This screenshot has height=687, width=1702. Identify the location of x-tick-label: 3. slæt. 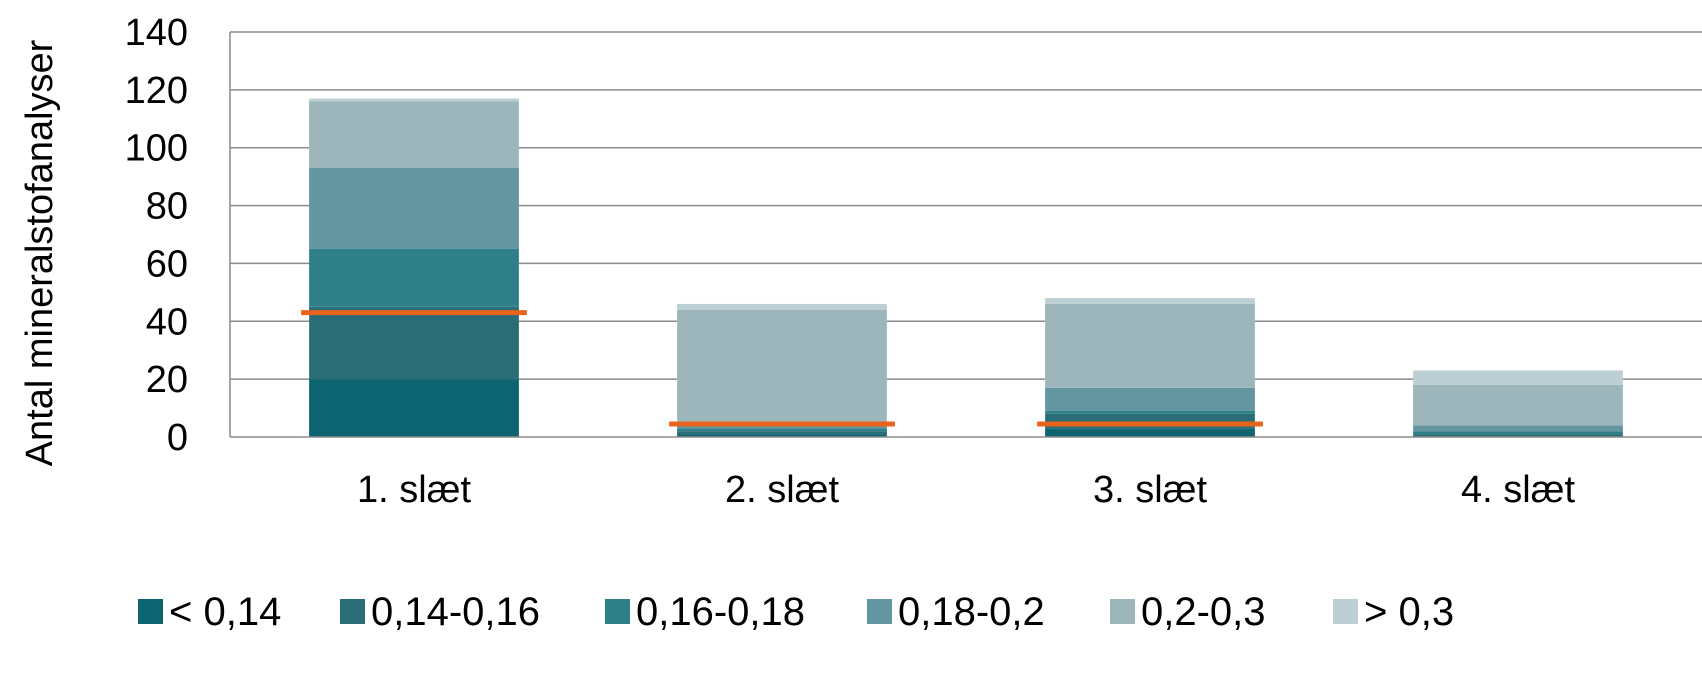
(1150, 490).